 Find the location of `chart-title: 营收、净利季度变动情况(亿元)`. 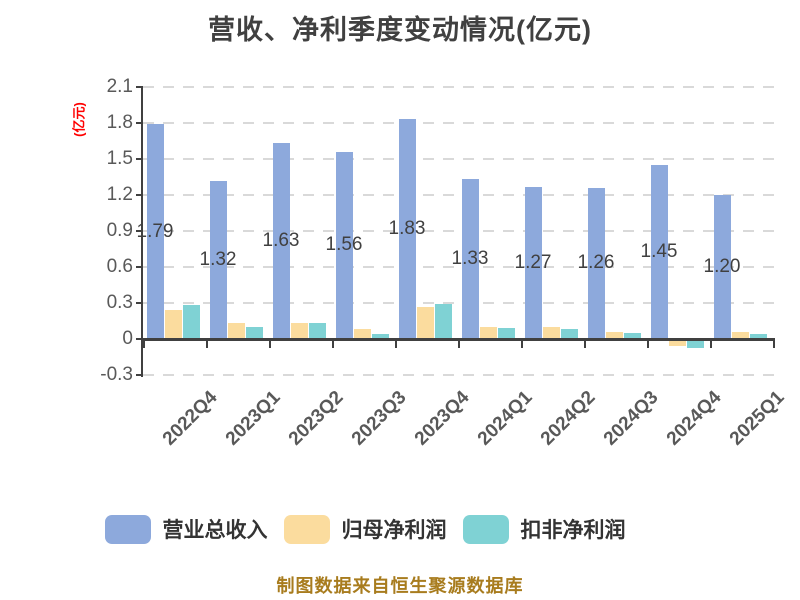

chart-title: 营收、净利季度变动情况(亿元) is located at coordinates (400, 30).